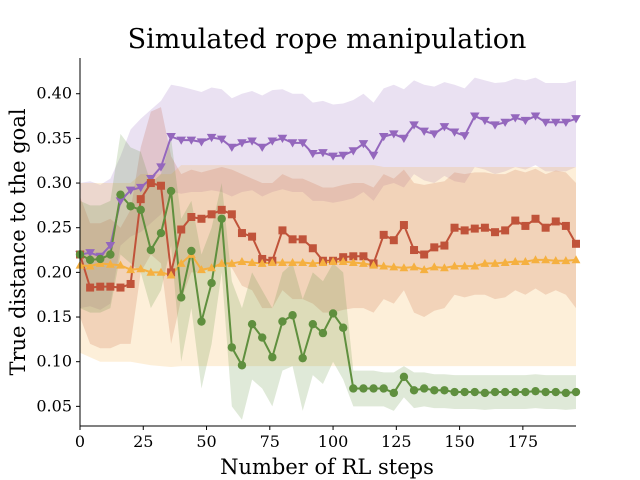 Image resolution: width=640 pixels, height=480 pixels. Describe the element at coordinates (459, 441) in the screenshot. I see `x-tick-label: 150` at that location.